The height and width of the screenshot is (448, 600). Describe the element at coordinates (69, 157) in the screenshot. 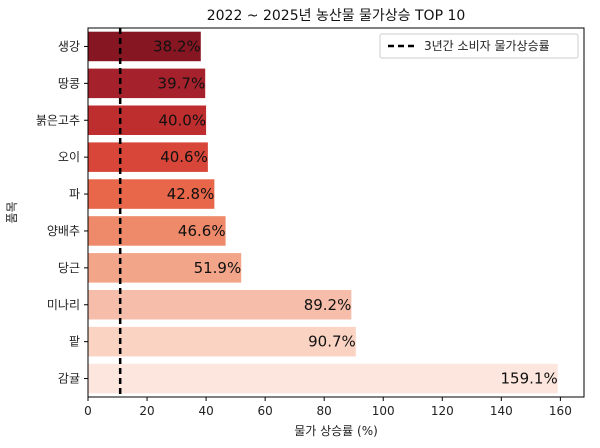

I see `y-tick-label: 오이` at that location.